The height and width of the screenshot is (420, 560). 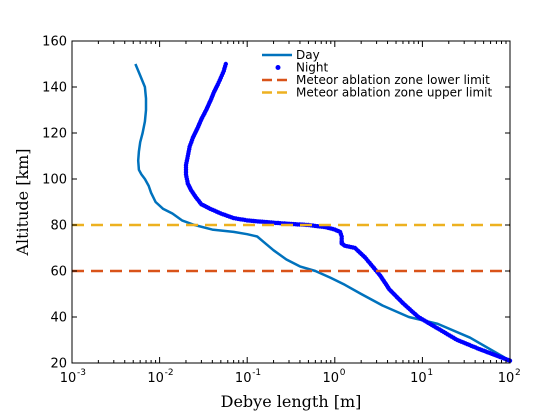 I want to click on x-tick-exponent: 1, so click(x=430, y=373).